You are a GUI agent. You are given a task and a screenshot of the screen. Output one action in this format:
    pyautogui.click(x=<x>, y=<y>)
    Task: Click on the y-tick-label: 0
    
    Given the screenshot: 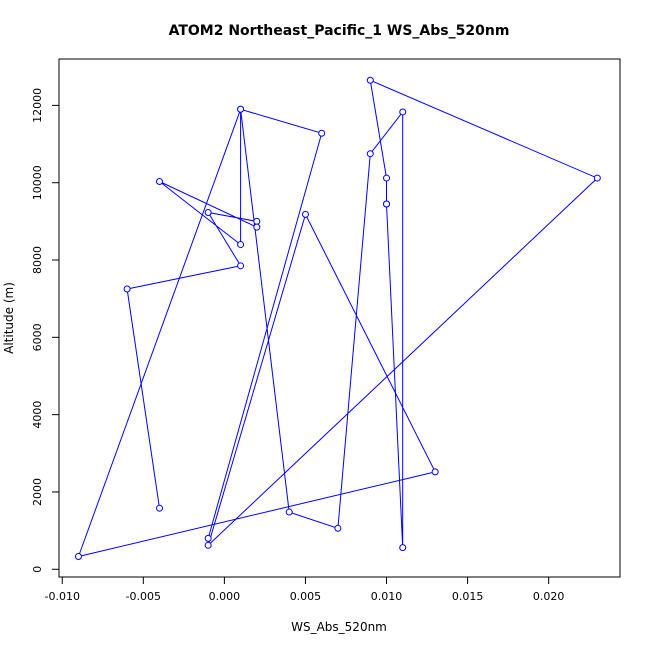 What is the action you would take?
    pyautogui.click(x=37, y=569)
    